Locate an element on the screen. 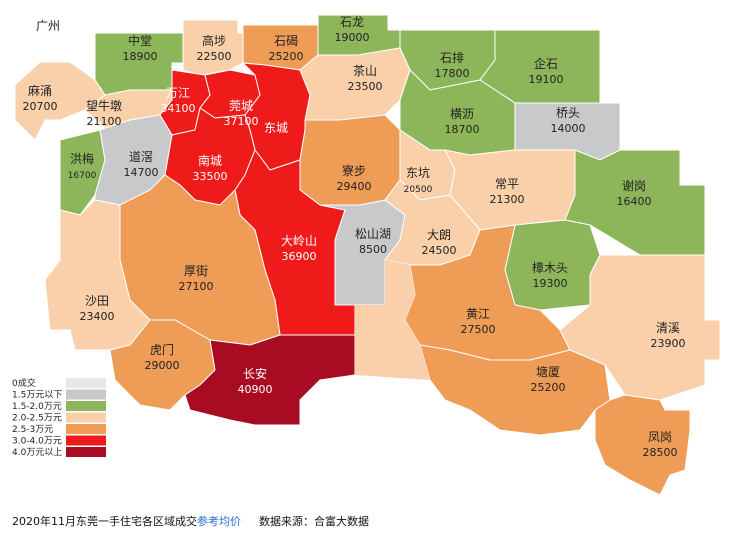 The width and height of the screenshot is (730, 543). region-xiegang is located at coordinates (635, 202).